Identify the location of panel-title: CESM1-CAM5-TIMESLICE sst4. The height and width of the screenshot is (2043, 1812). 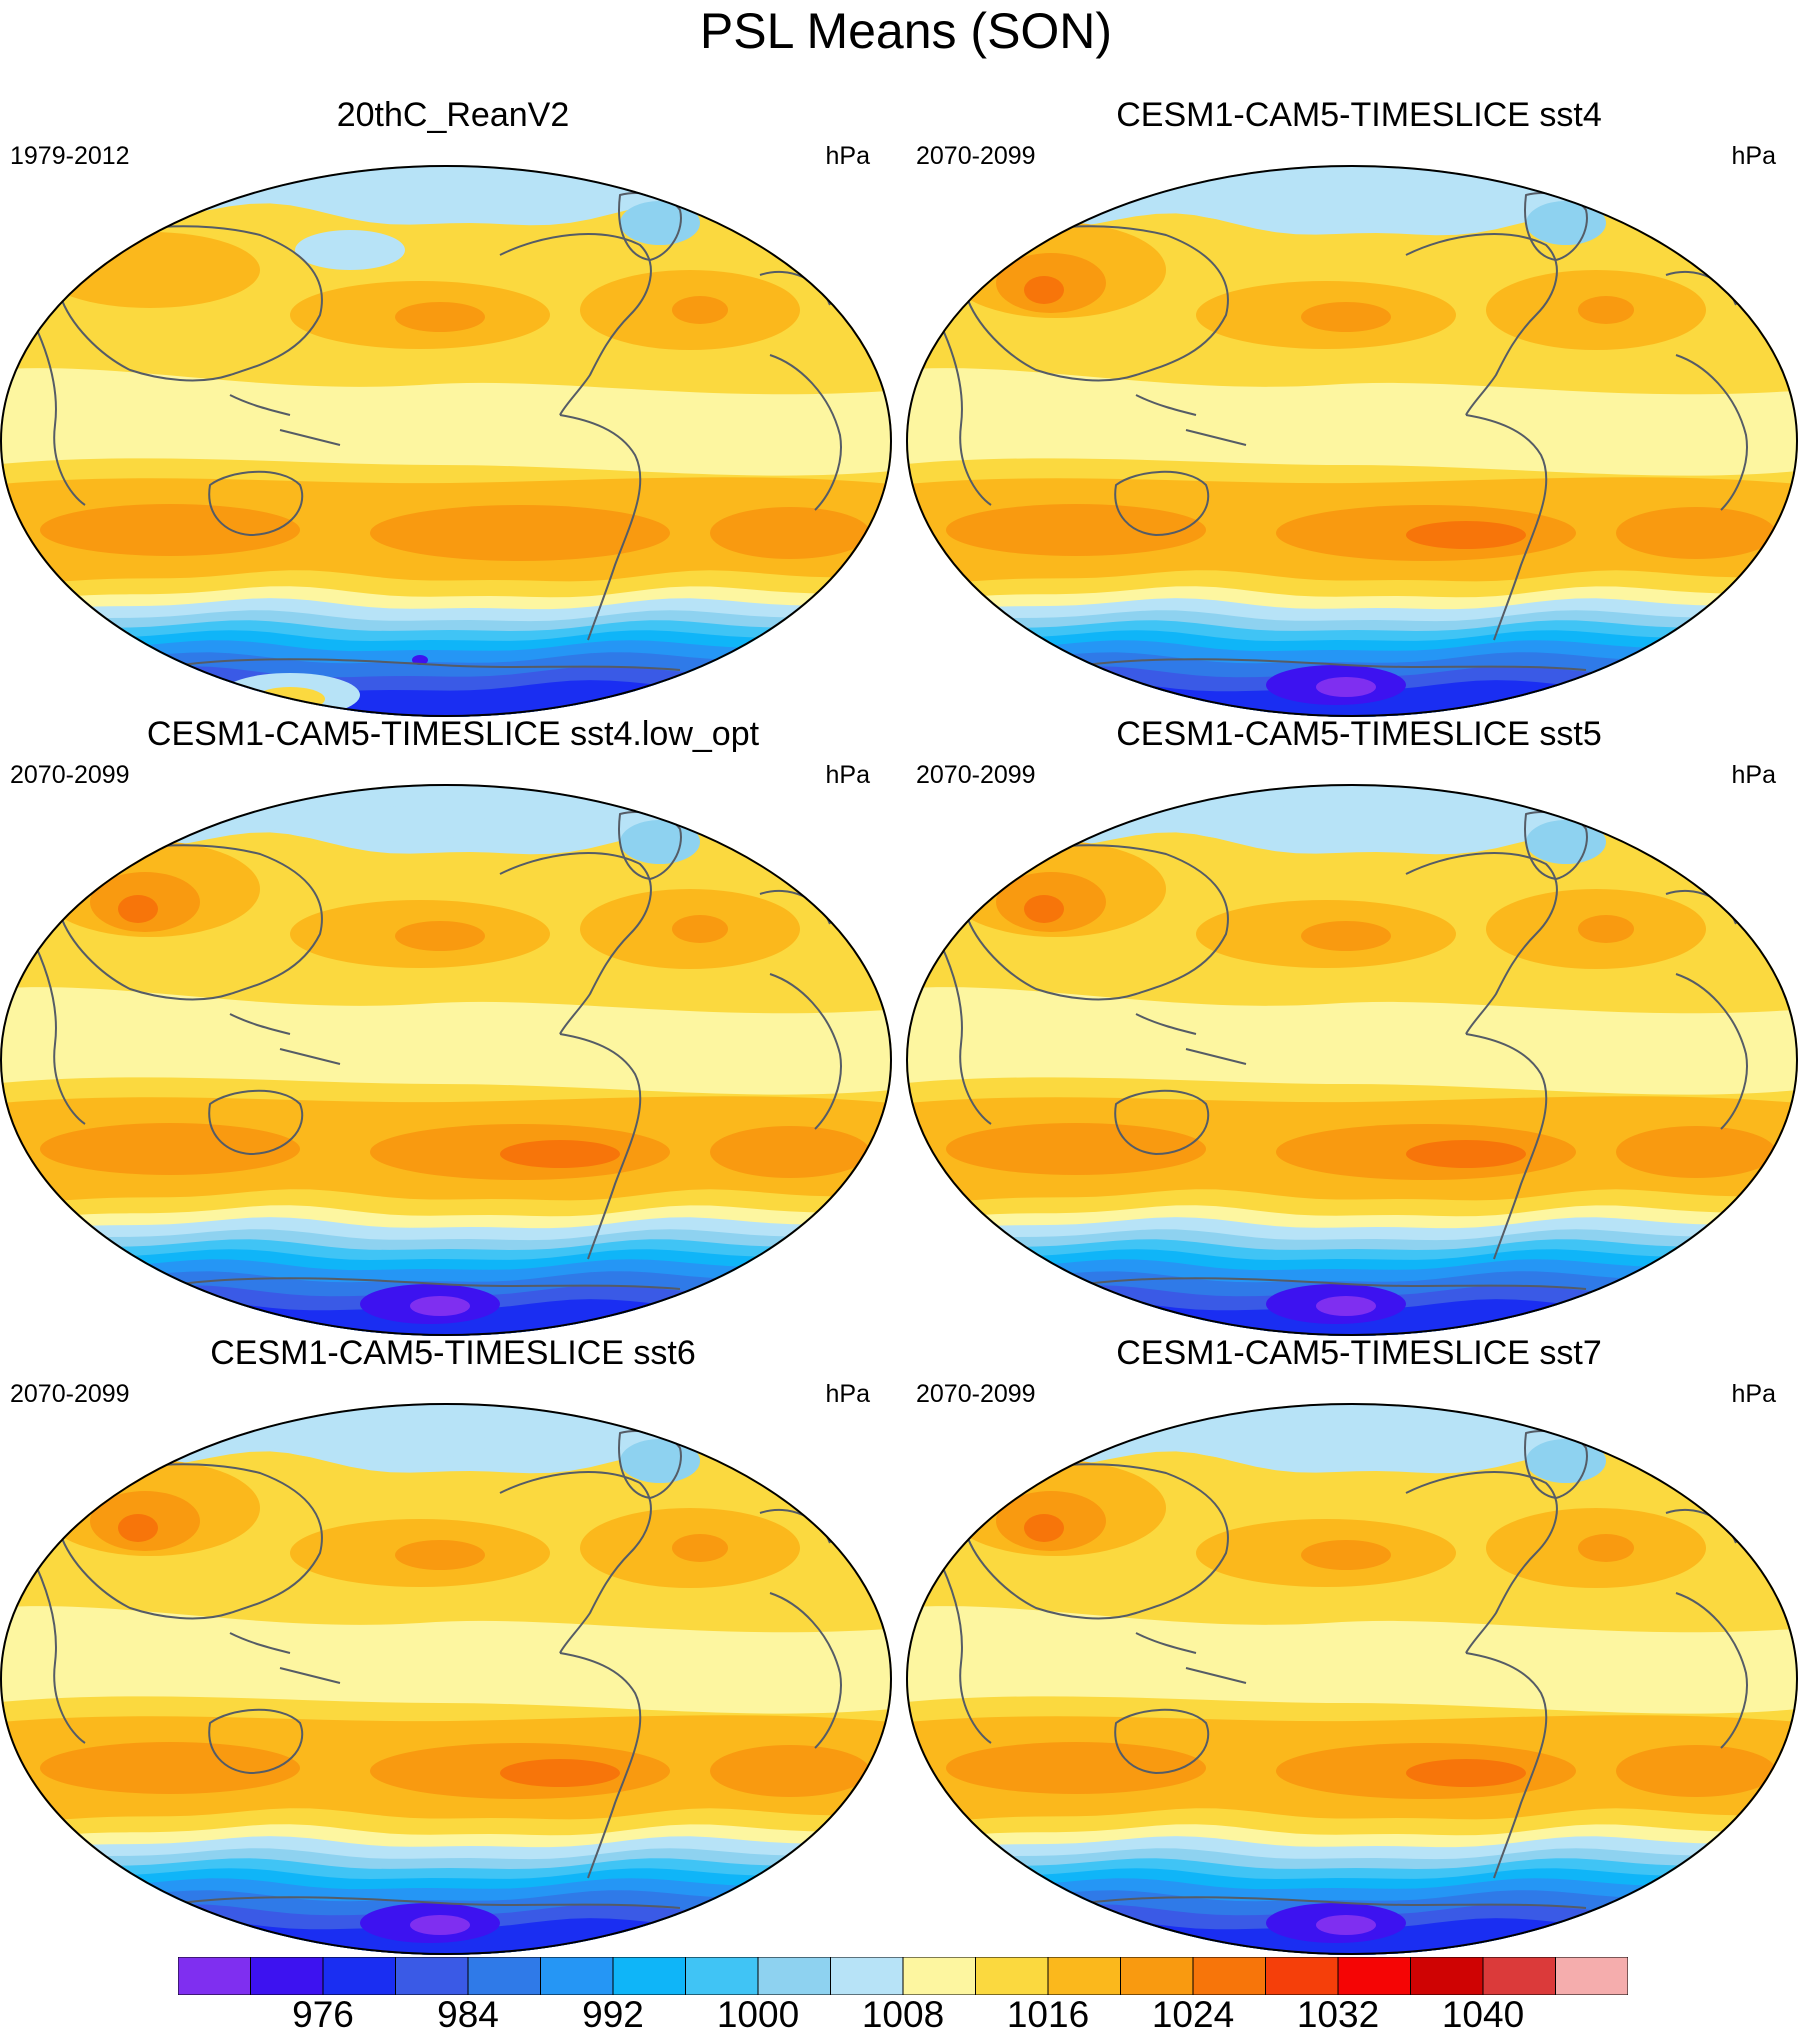
(1359, 115).